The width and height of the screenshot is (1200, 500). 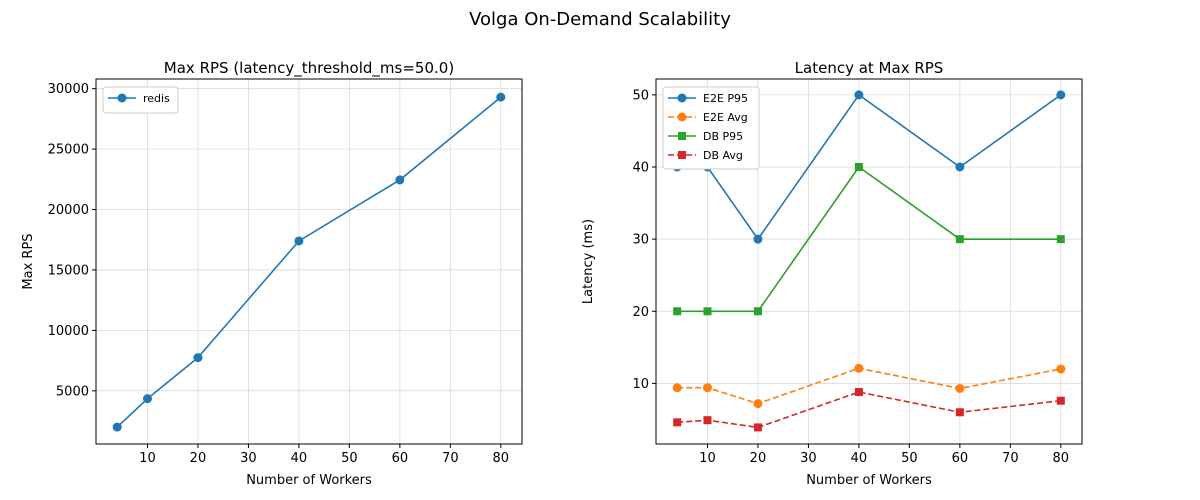 I want to click on series-e2e-avg, so click(x=869, y=386).